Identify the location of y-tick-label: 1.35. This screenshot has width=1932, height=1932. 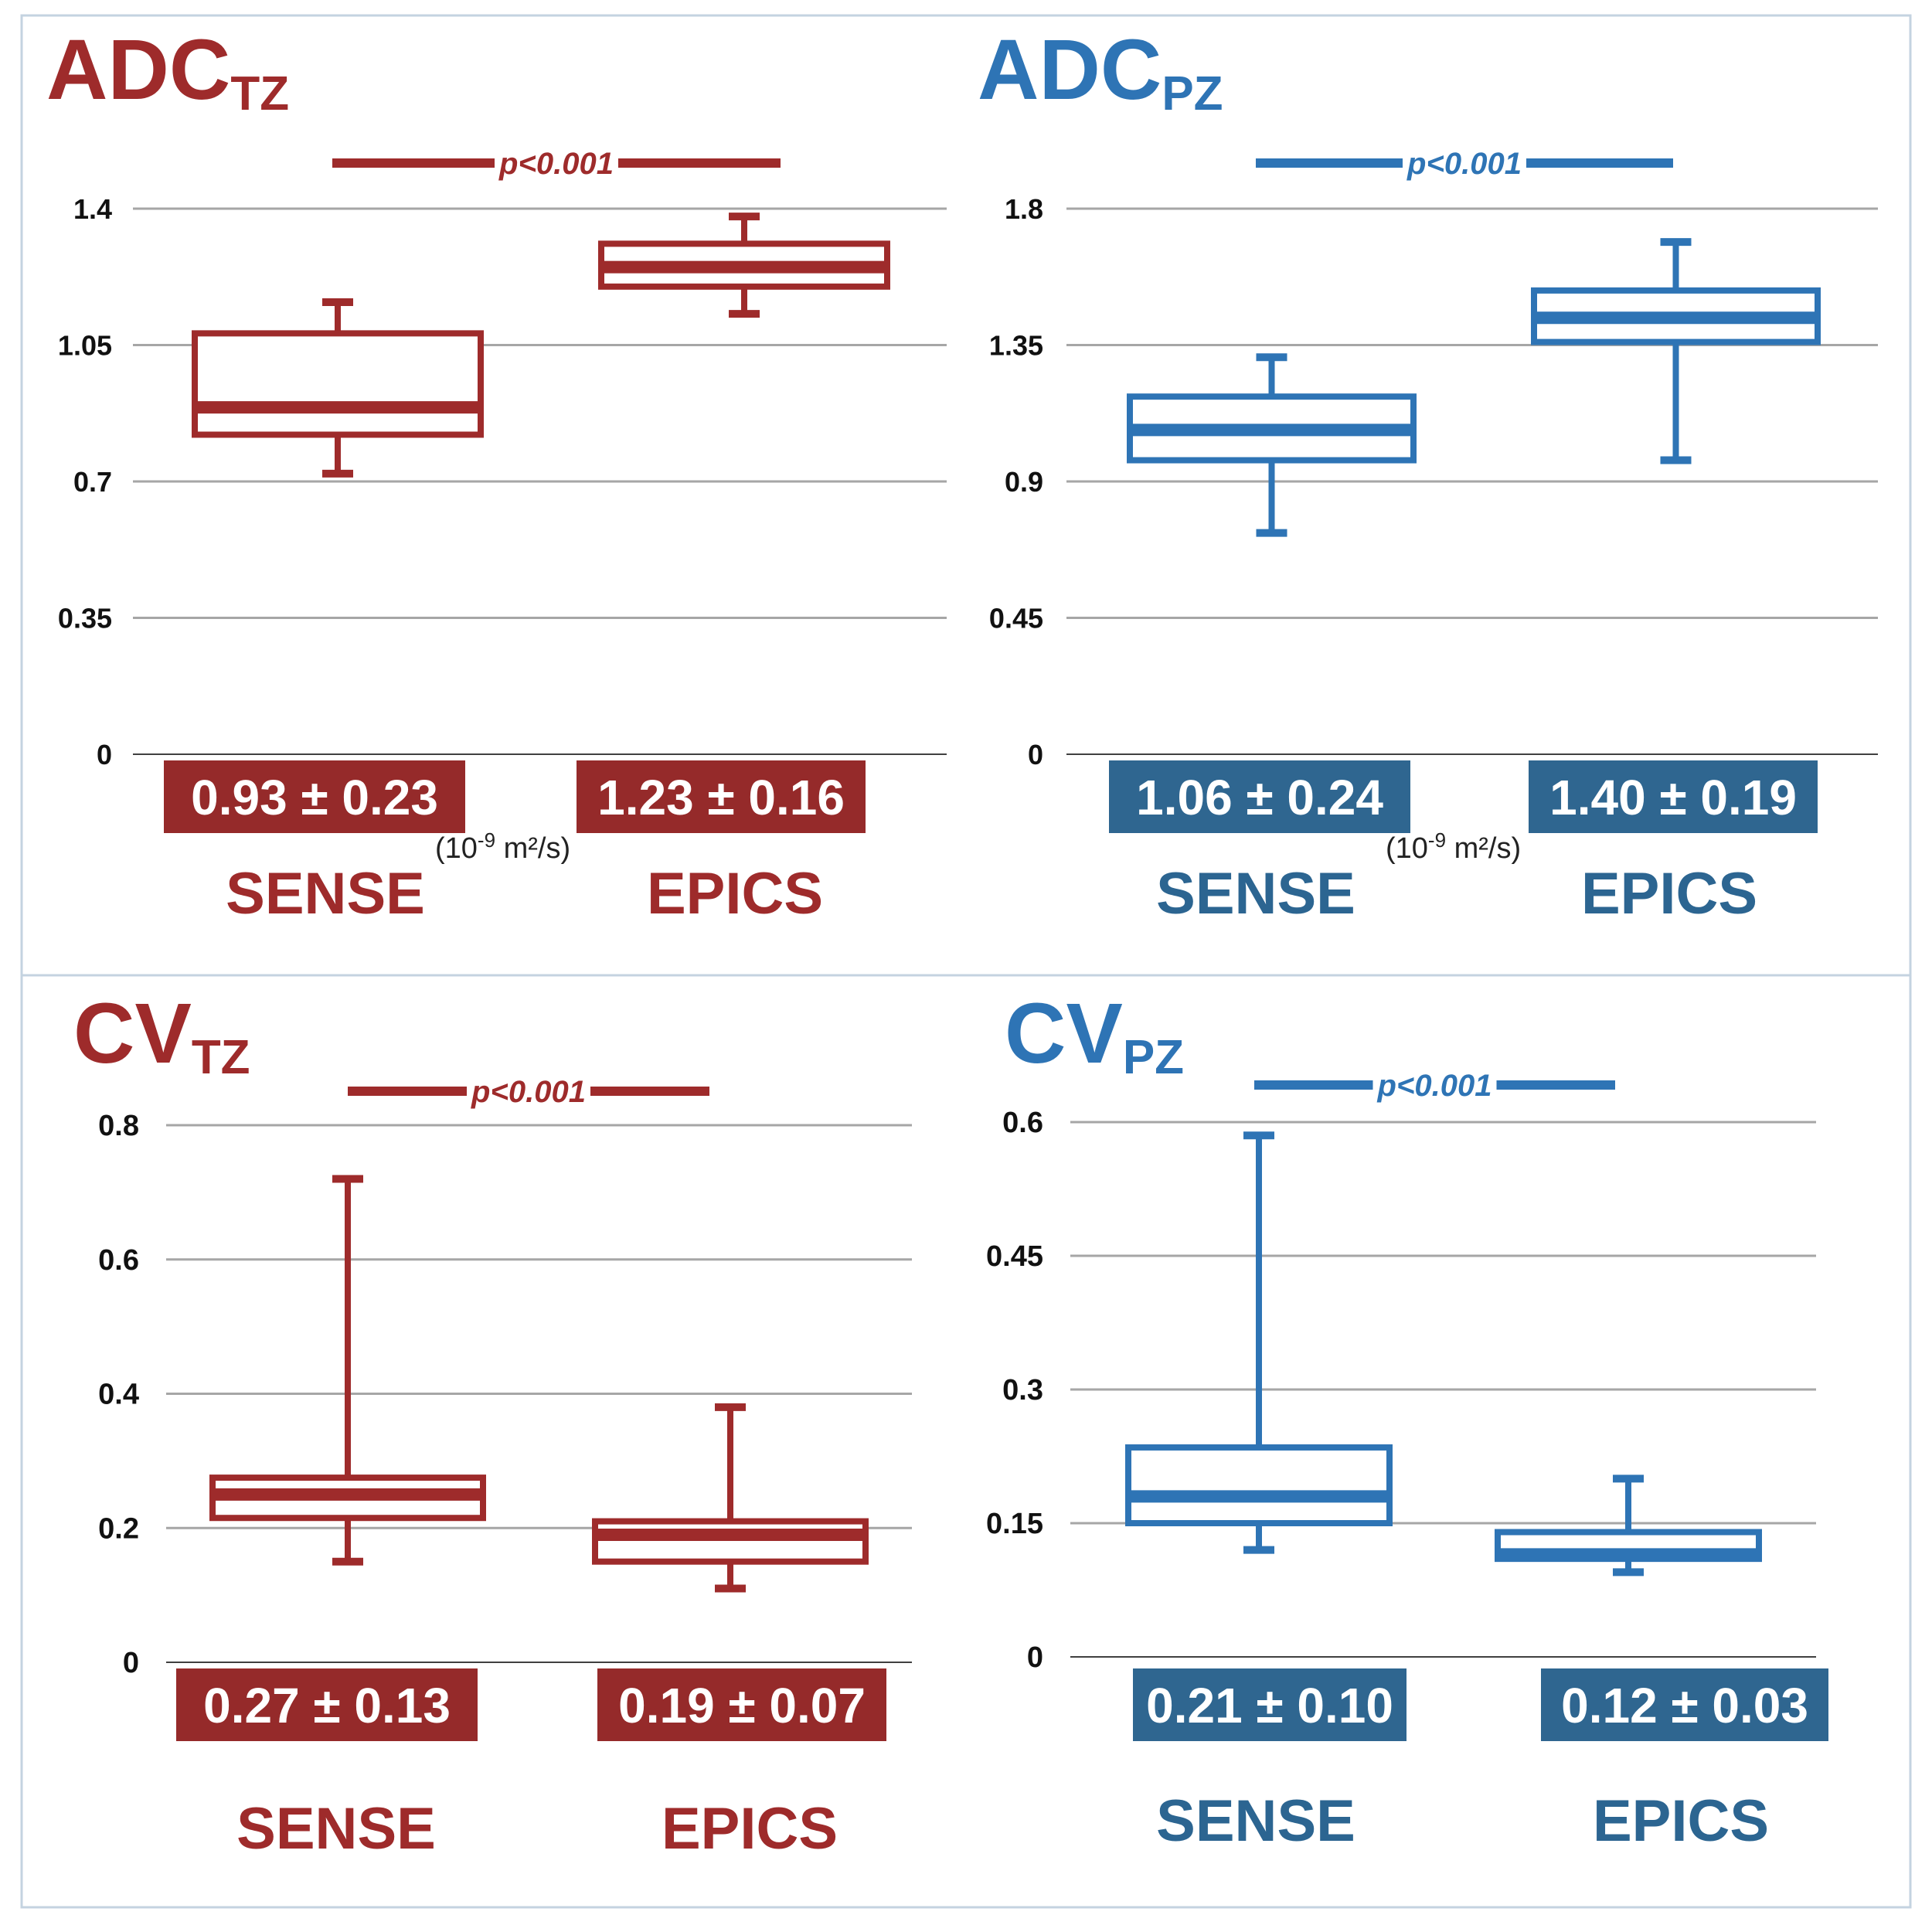
(1016, 346).